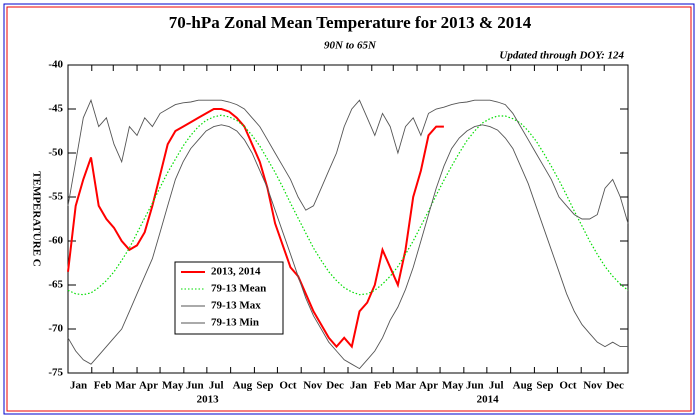 This screenshot has height=420, width=700. Describe the element at coordinates (236, 272) in the screenshot. I see `legend-label: 2013, 2014` at that location.